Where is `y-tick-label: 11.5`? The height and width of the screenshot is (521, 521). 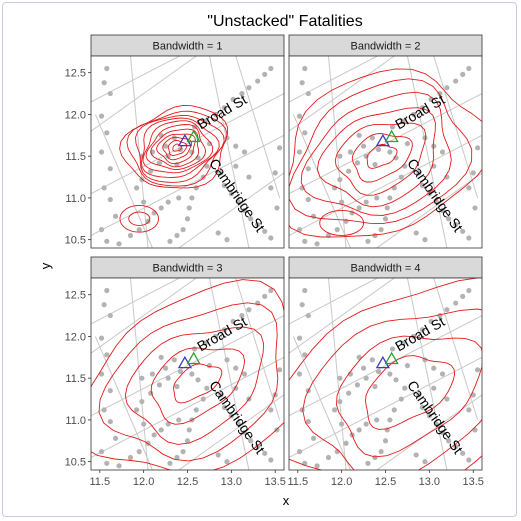 y-tick-label: 11.5 is located at coordinates (75, 379).